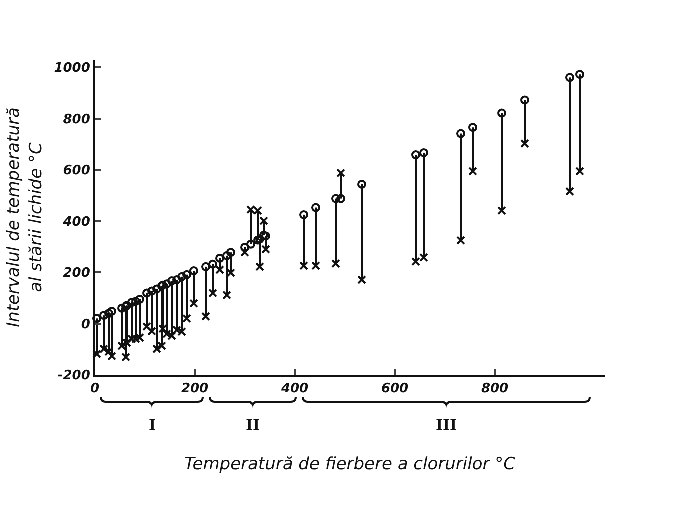  Describe the element at coordinates (350, 464) in the screenshot. I see `x-axis-title: Temperatură de fierbere a clorurilor °C` at that location.